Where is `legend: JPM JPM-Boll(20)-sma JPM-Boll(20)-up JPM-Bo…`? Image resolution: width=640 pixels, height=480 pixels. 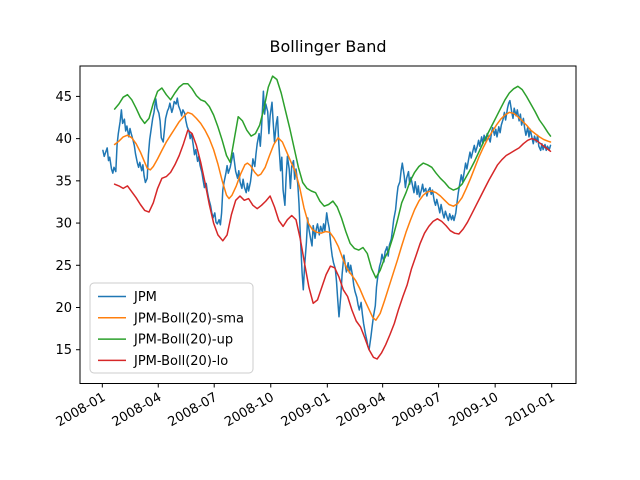
legend: JPM JPM-Boll(20)-sma JPM-Boll(20)-up JPM-Bo… is located at coordinates (171, 328).